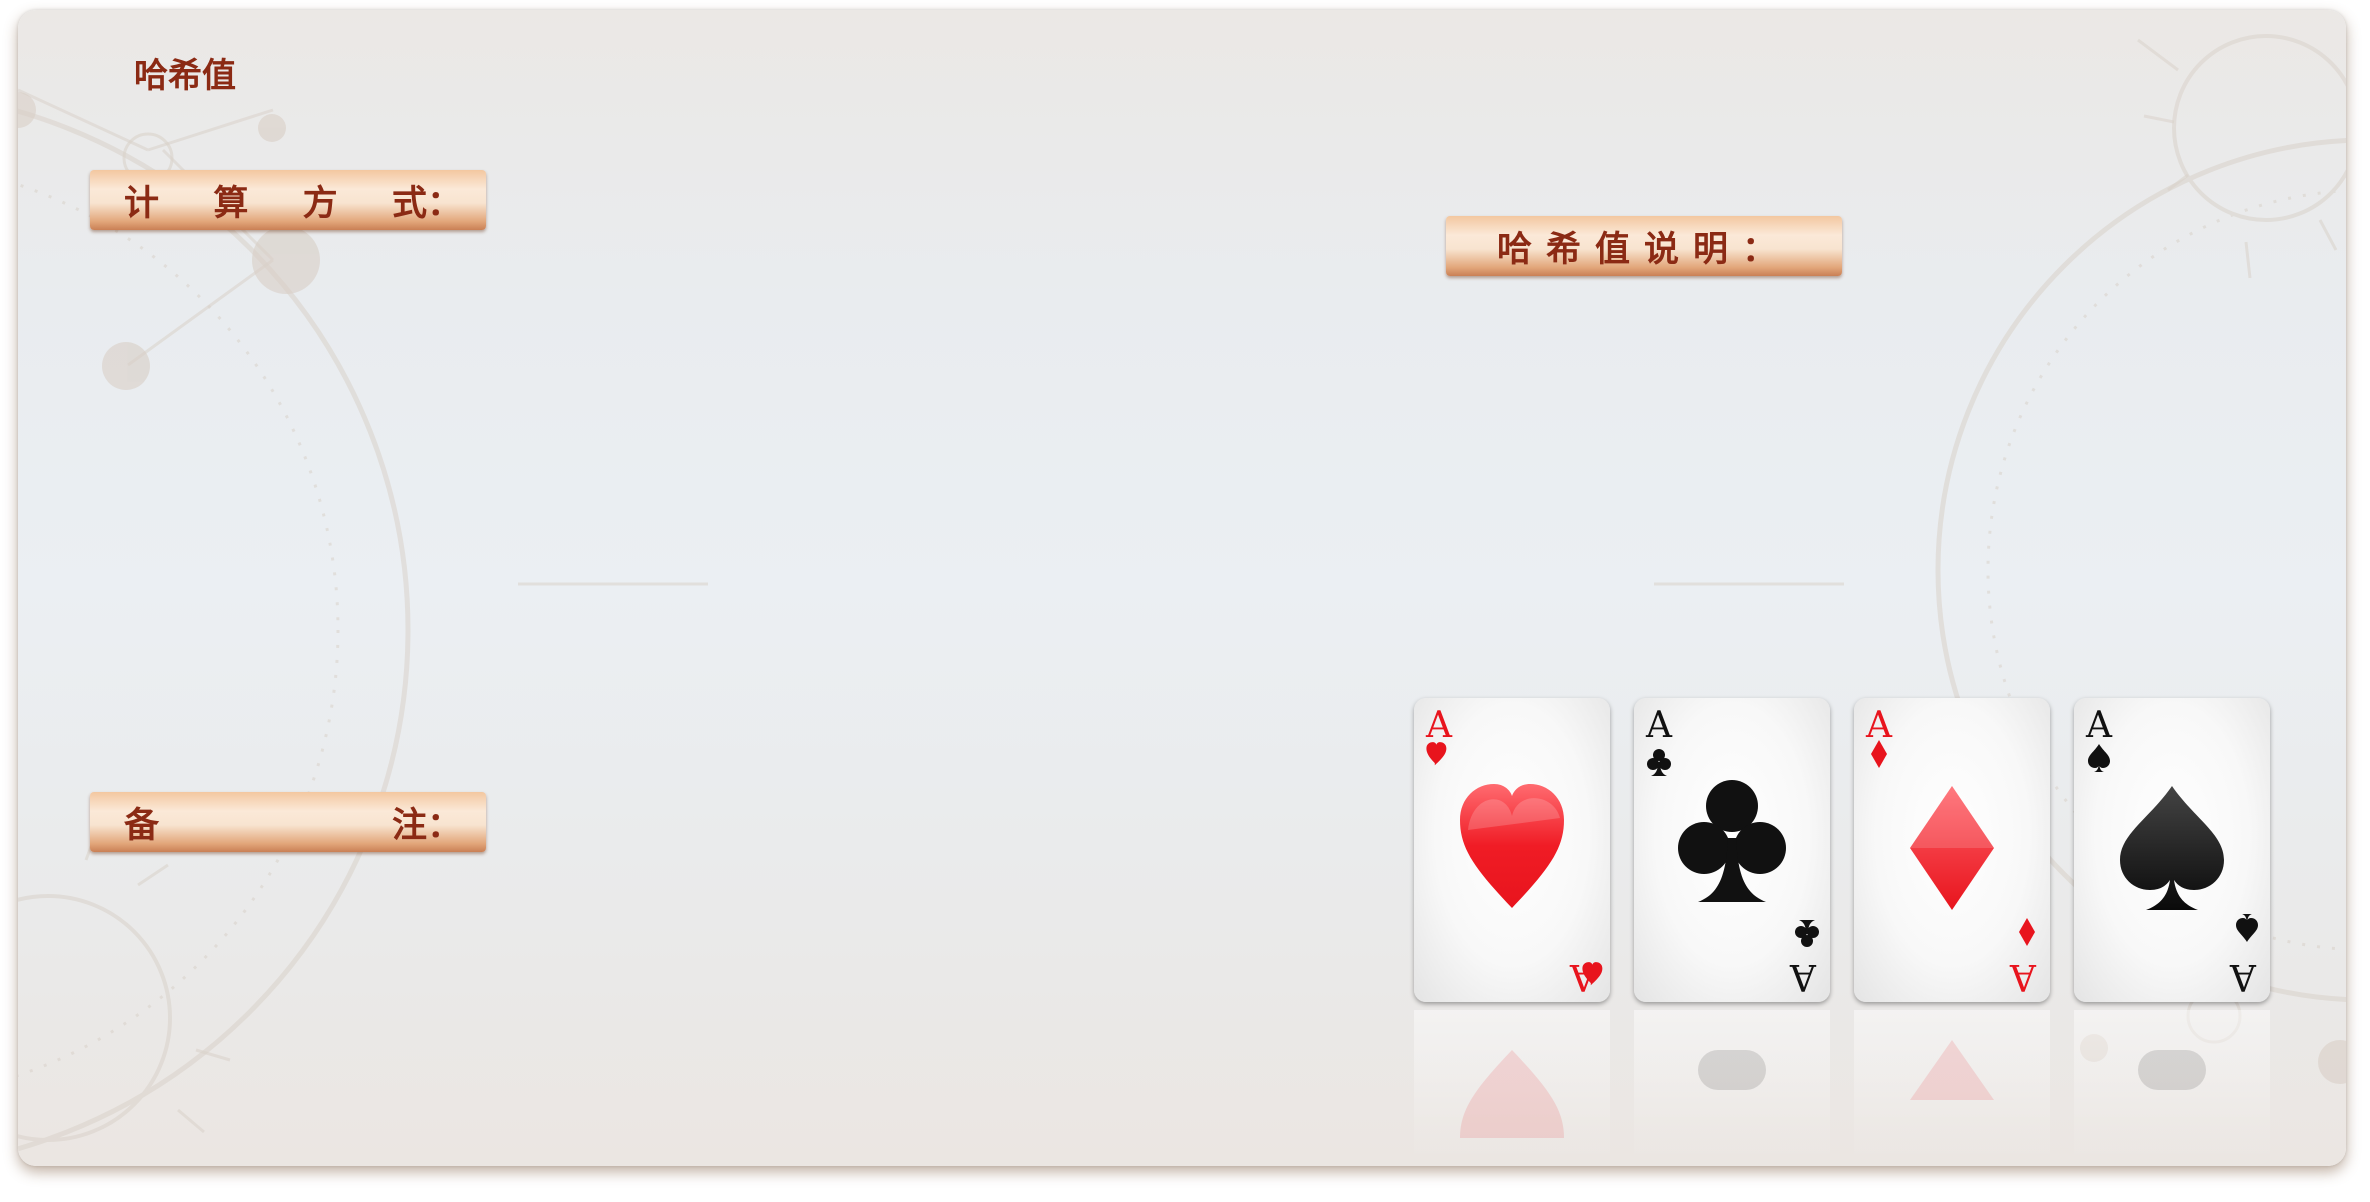 Image resolution: width=2370 pixels, height=1202 pixels. Describe the element at coordinates (740, 1010) in the screenshot. I see `remarks-value` at that location.